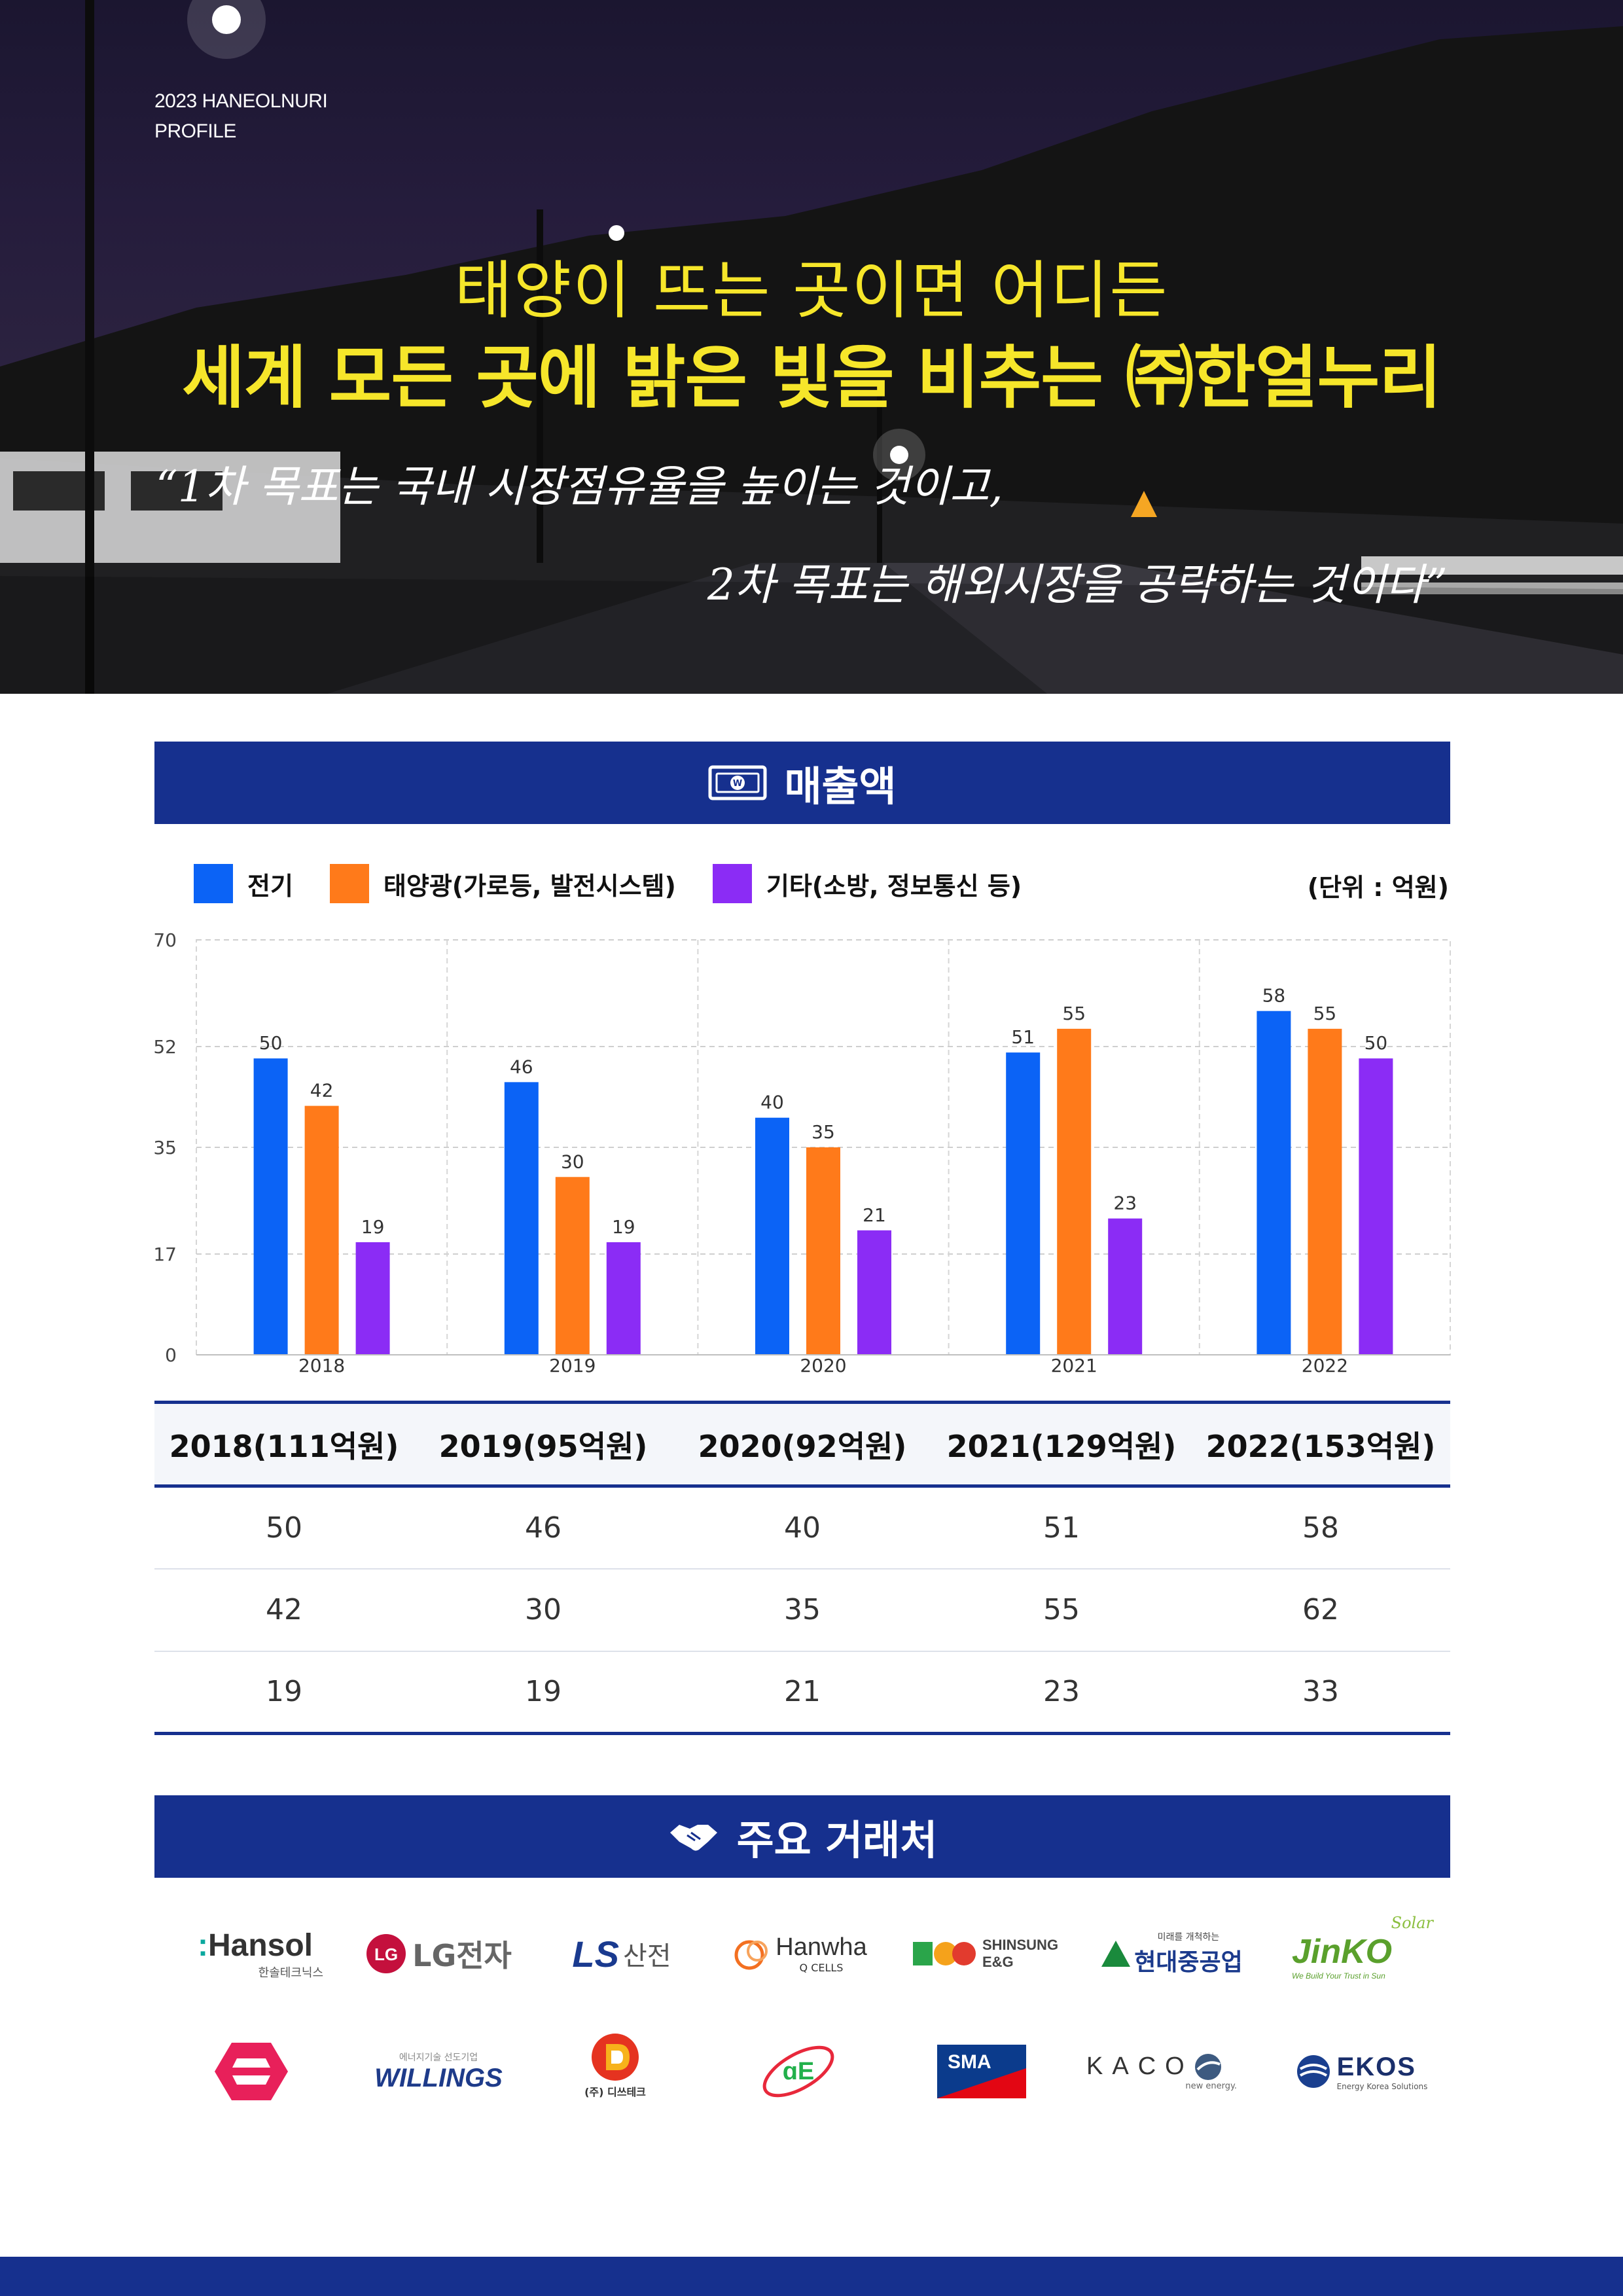  What do you see at coordinates (837, 1840) in the screenshot?
I see `partners-section-title: 주요 거래처` at bounding box center [837, 1840].